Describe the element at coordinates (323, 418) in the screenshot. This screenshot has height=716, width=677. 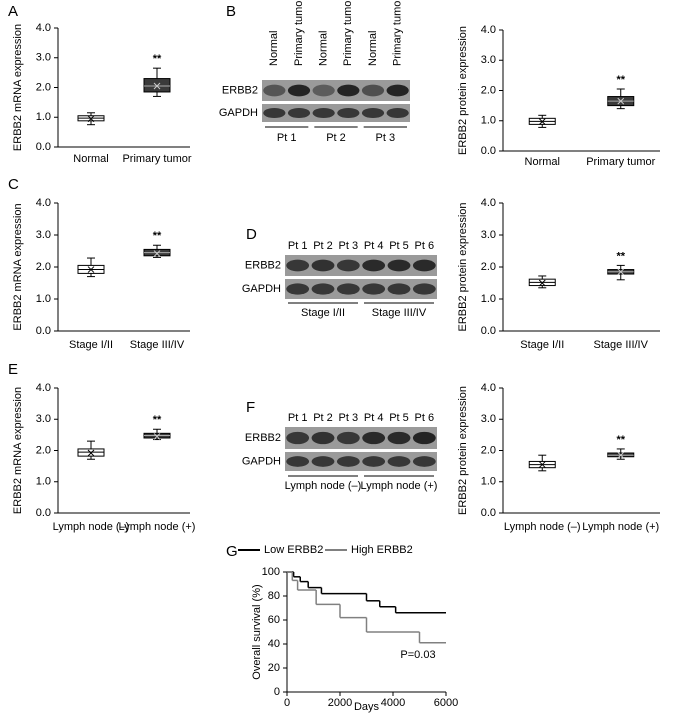
I see `lane-label: Pt 2` at that location.